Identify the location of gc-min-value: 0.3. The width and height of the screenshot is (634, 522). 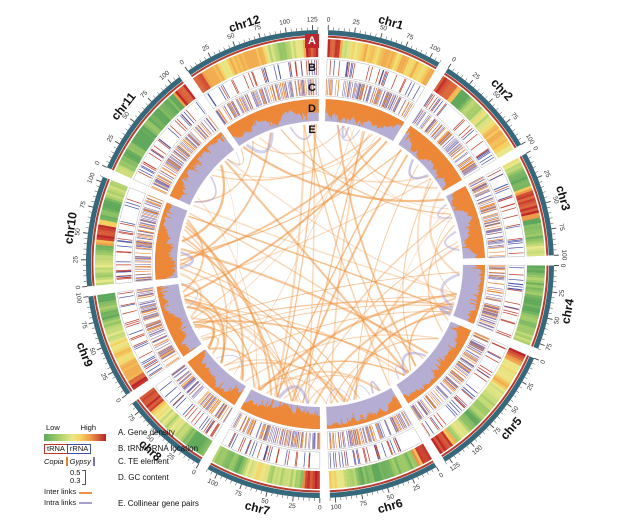
(75, 481).